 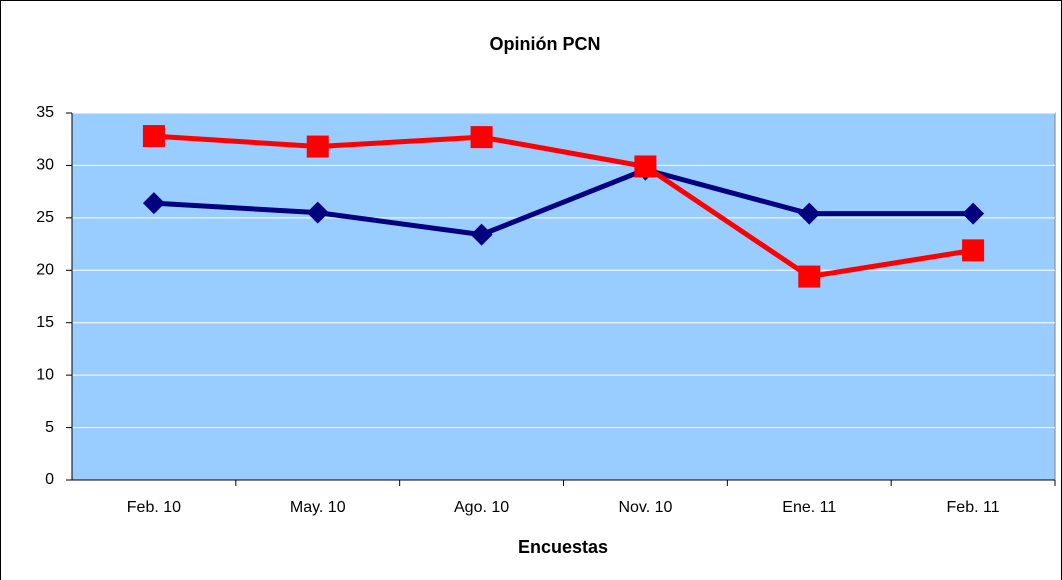 What do you see at coordinates (49, 427) in the screenshot?
I see `y-tick-label: 5` at bounding box center [49, 427].